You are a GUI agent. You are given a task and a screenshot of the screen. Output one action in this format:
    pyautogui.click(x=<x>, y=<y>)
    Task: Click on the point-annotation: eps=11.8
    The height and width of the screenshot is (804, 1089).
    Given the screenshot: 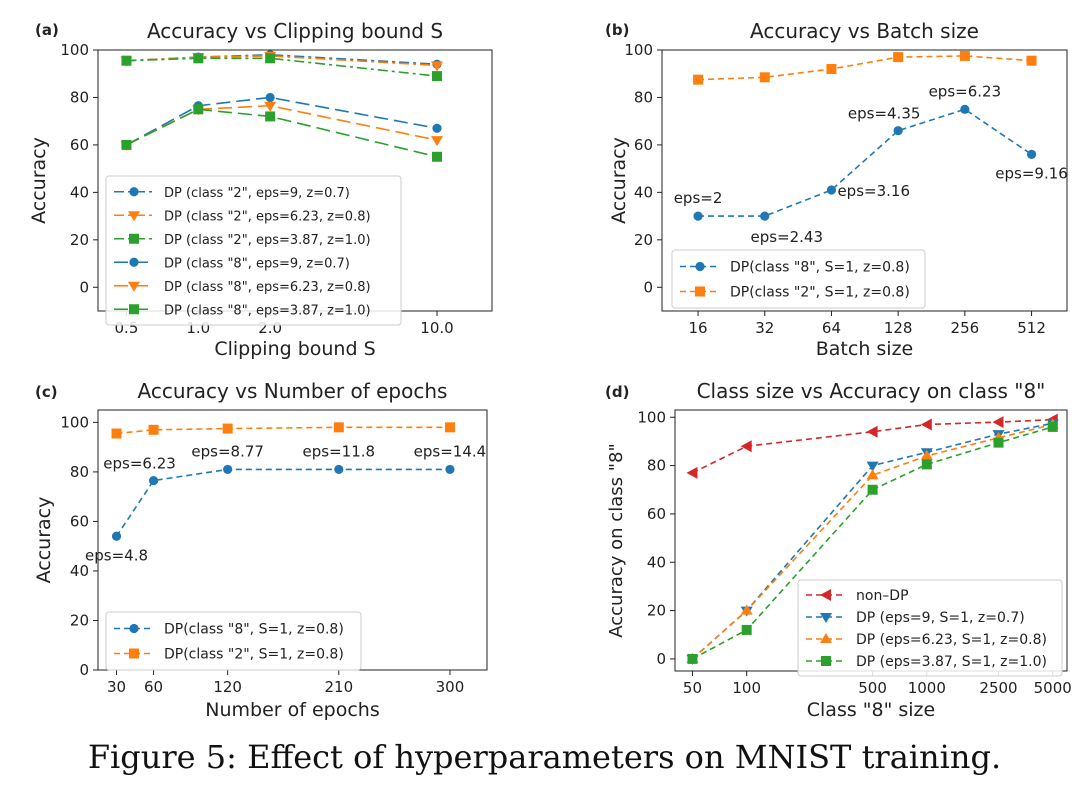 What is the action you would take?
    pyautogui.click(x=339, y=451)
    